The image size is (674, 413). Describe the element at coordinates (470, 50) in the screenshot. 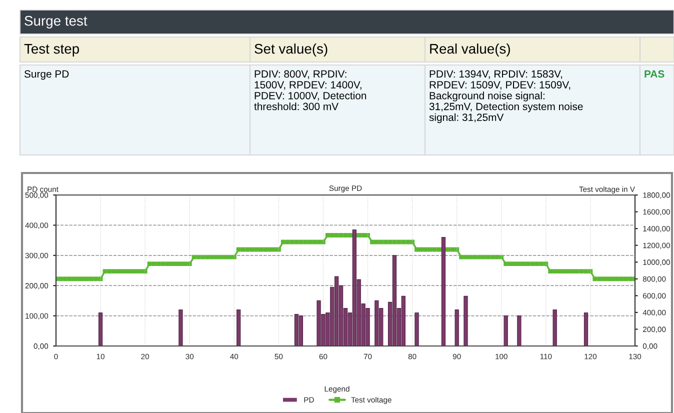

I see `text: Real value(s)` at that location.